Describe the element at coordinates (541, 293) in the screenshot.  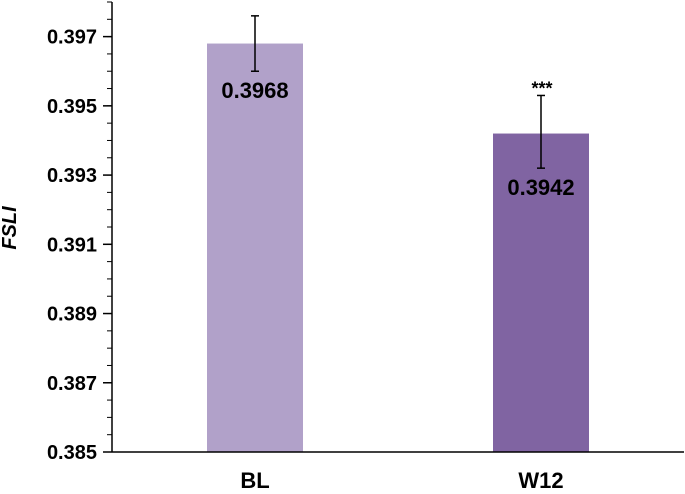
I see `bar-w12` at that location.